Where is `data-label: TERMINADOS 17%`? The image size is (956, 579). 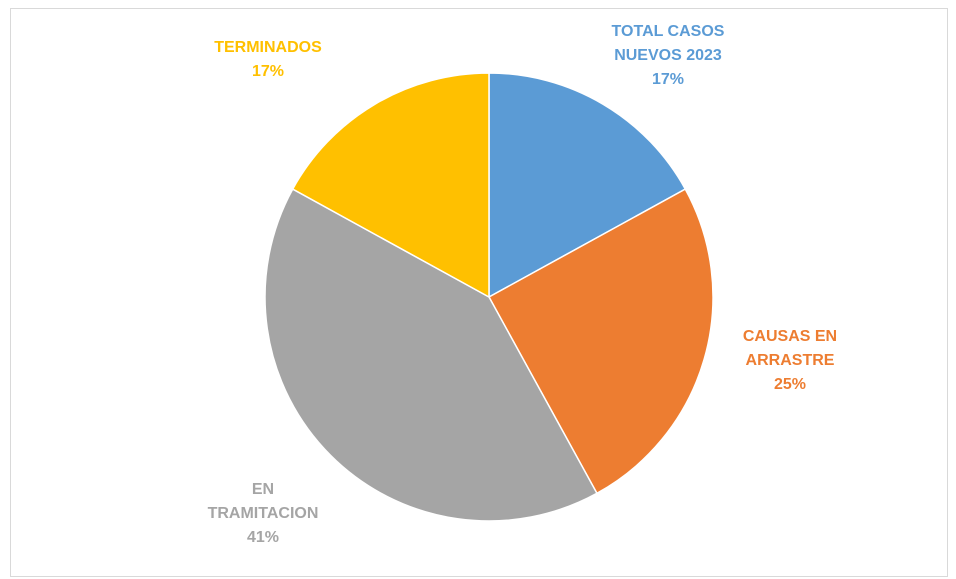 data-label: TERMINADOS 17% is located at coordinates (268, 60).